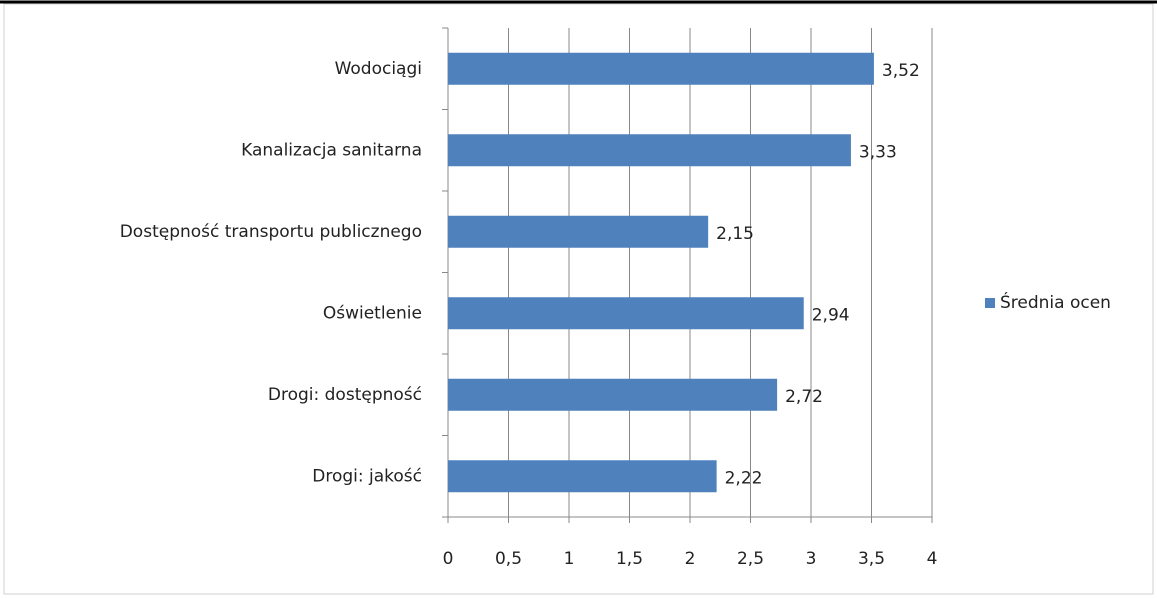 This screenshot has width=1157, height=598. I want to click on data-label: 2,22, so click(744, 478).